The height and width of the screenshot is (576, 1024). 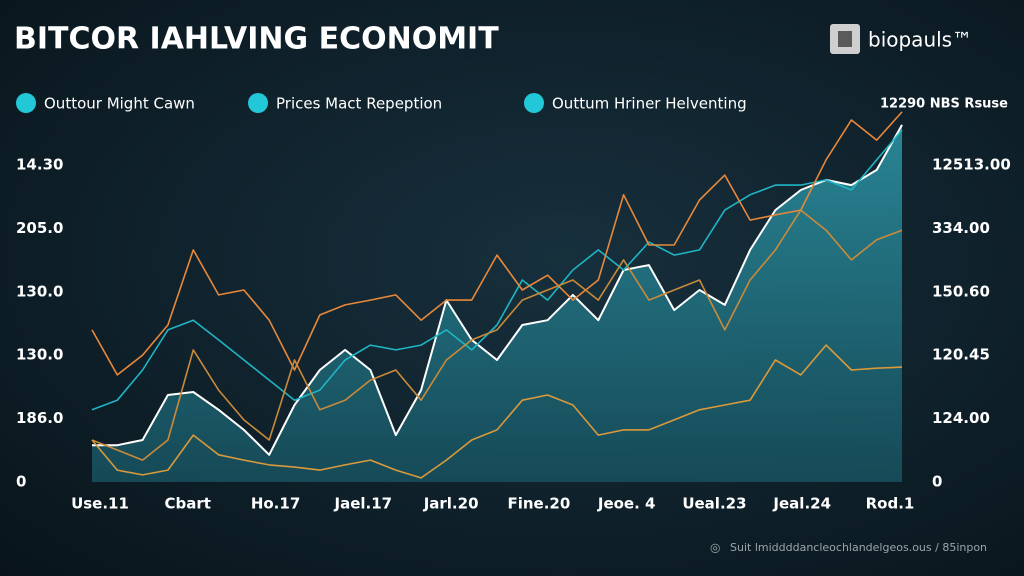 What do you see at coordinates (714, 504) in the screenshot?
I see `x-tick-label: Ueal.23` at bounding box center [714, 504].